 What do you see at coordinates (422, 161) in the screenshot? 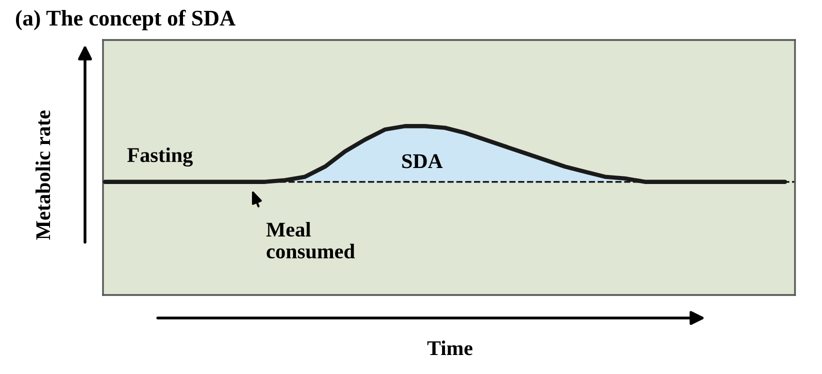
I see `annotation: SDA` at bounding box center [422, 161].